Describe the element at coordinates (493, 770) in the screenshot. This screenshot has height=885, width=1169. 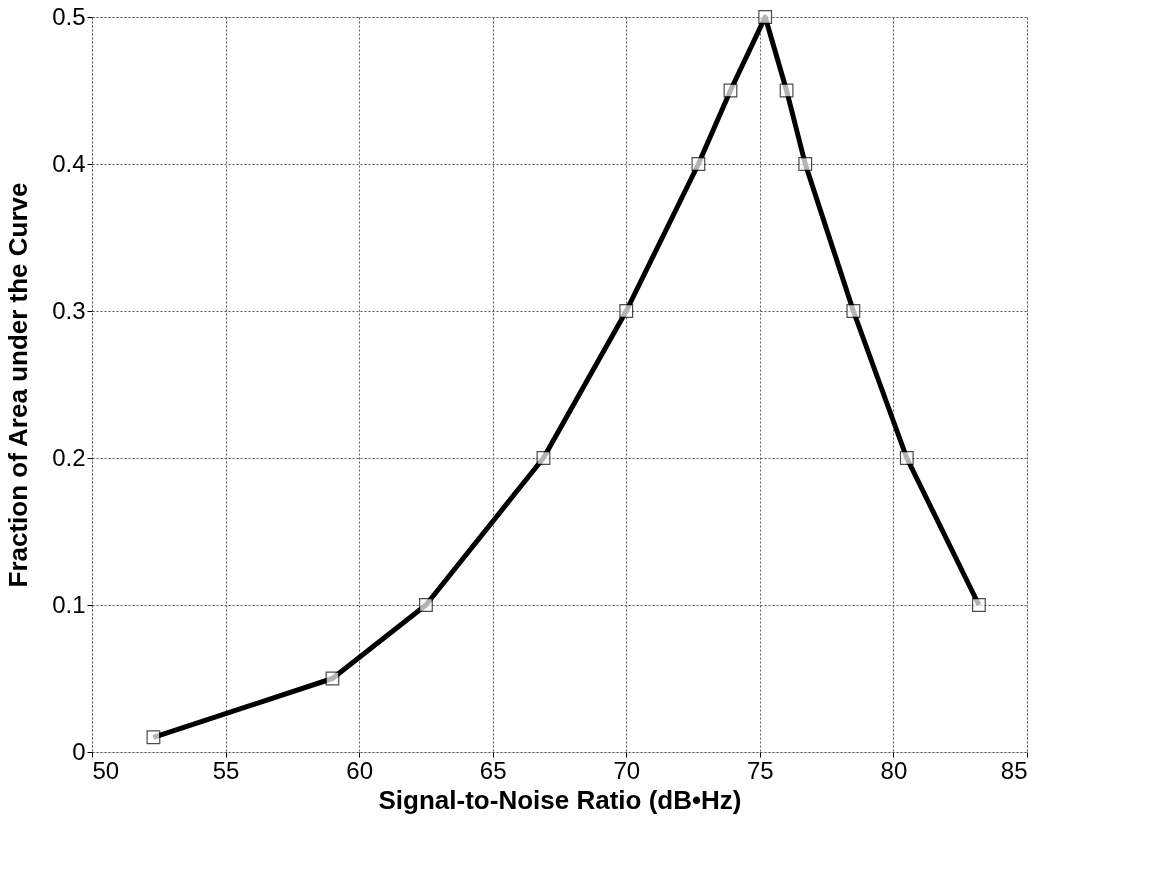
I see `x-tick-label: 65` at that location.